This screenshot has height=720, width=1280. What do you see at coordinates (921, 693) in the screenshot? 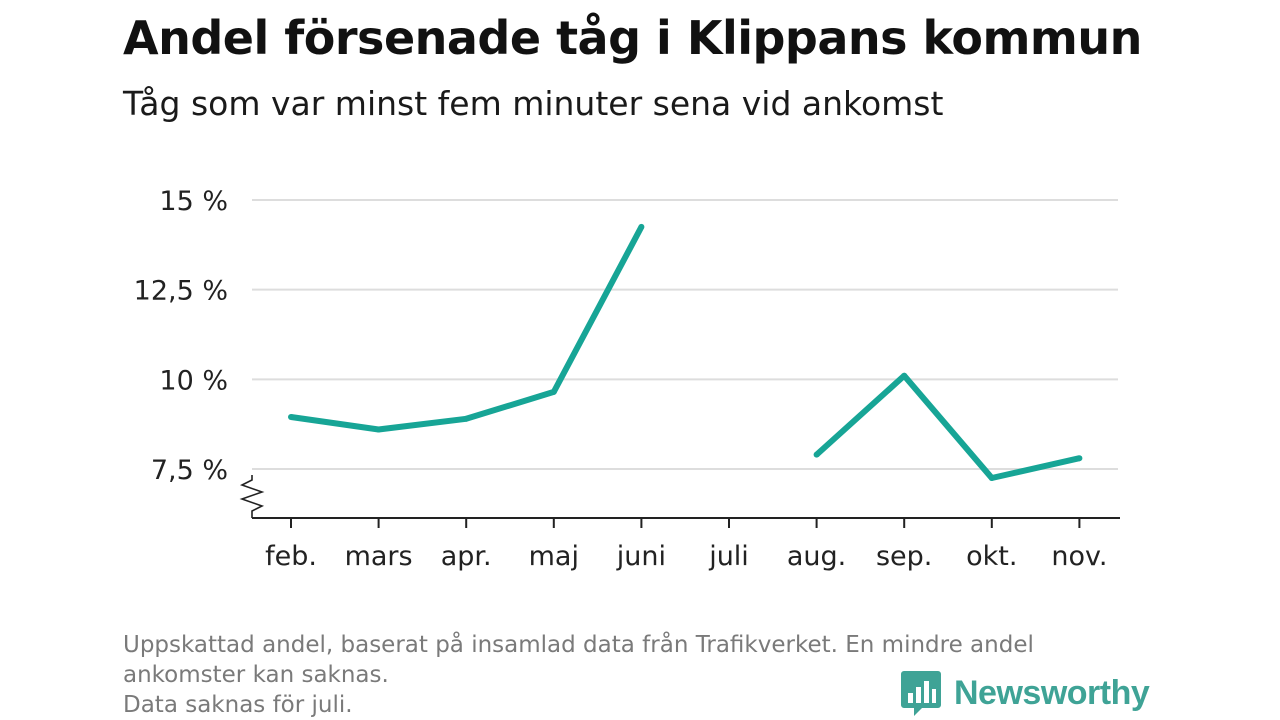
I see `bar-chart-speech-bubble-icon` at bounding box center [921, 693].